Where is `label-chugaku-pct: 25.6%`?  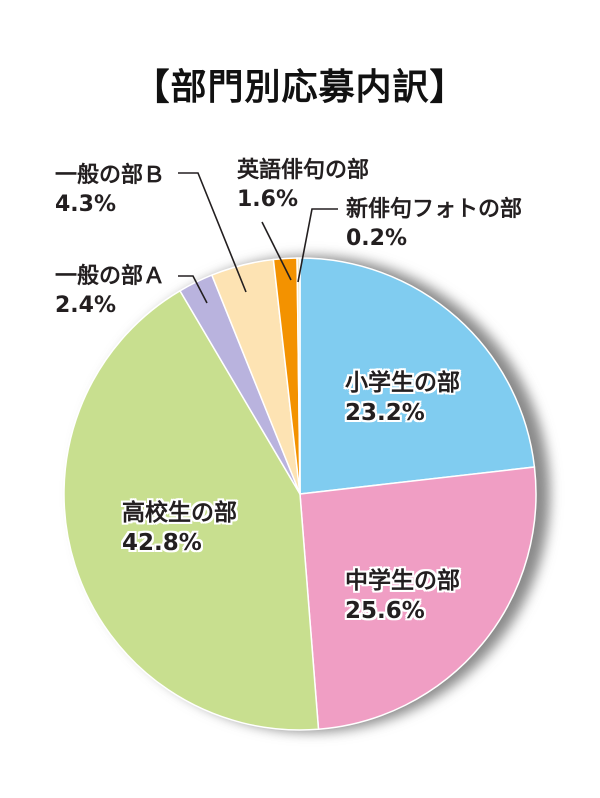 label-chugaku-pct: 25.6% is located at coordinates (385, 611).